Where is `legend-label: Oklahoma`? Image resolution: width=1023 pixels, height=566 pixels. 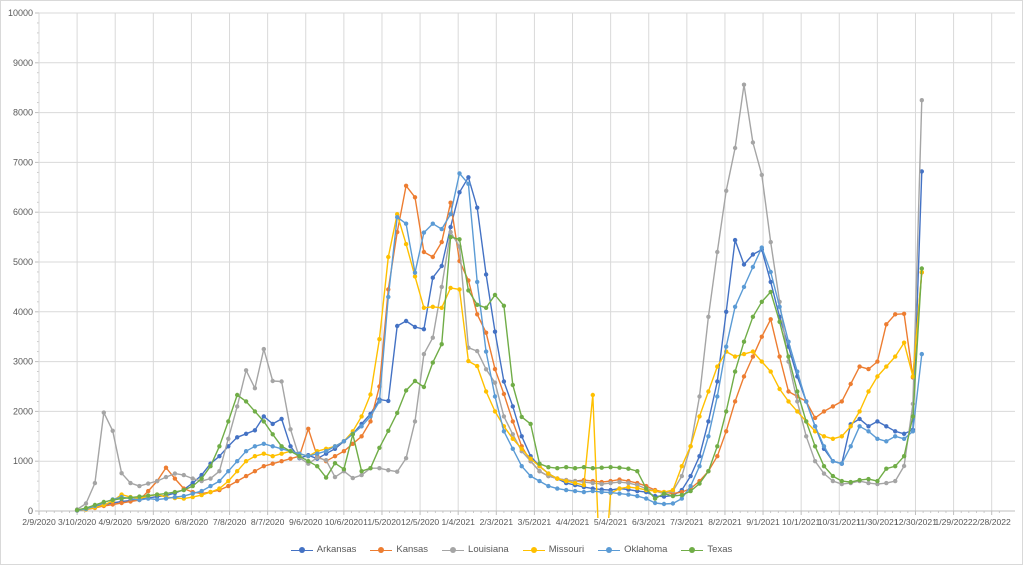
legend-label: Oklahoma is located at coordinates (646, 550).